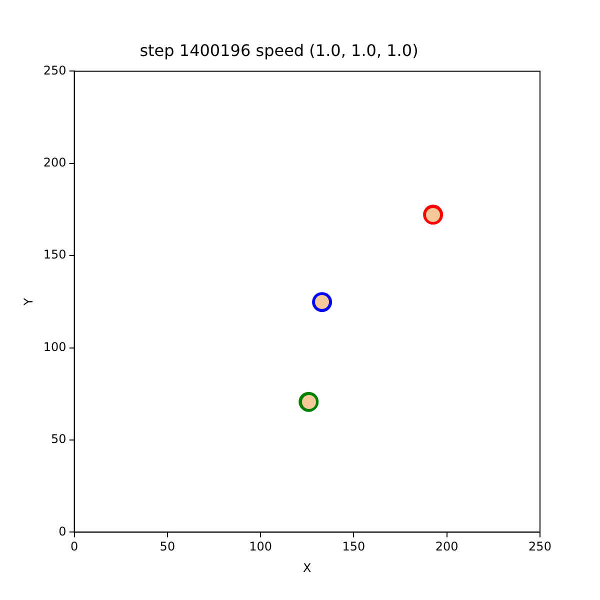 The height and width of the screenshot is (600, 600). Describe the element at coordinates (354, 547) in the screenshot. I see `x-tick-label: 150` at that location.